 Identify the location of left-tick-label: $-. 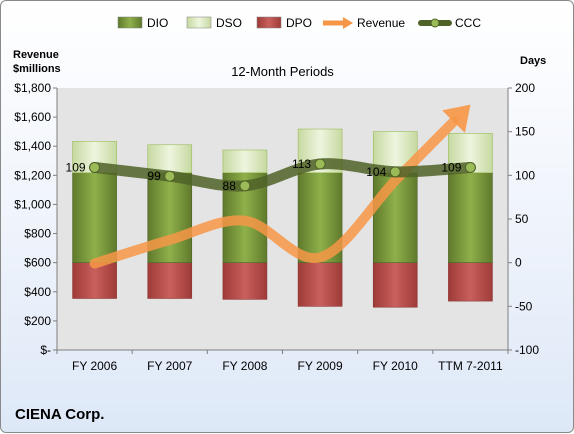
(45, 350).